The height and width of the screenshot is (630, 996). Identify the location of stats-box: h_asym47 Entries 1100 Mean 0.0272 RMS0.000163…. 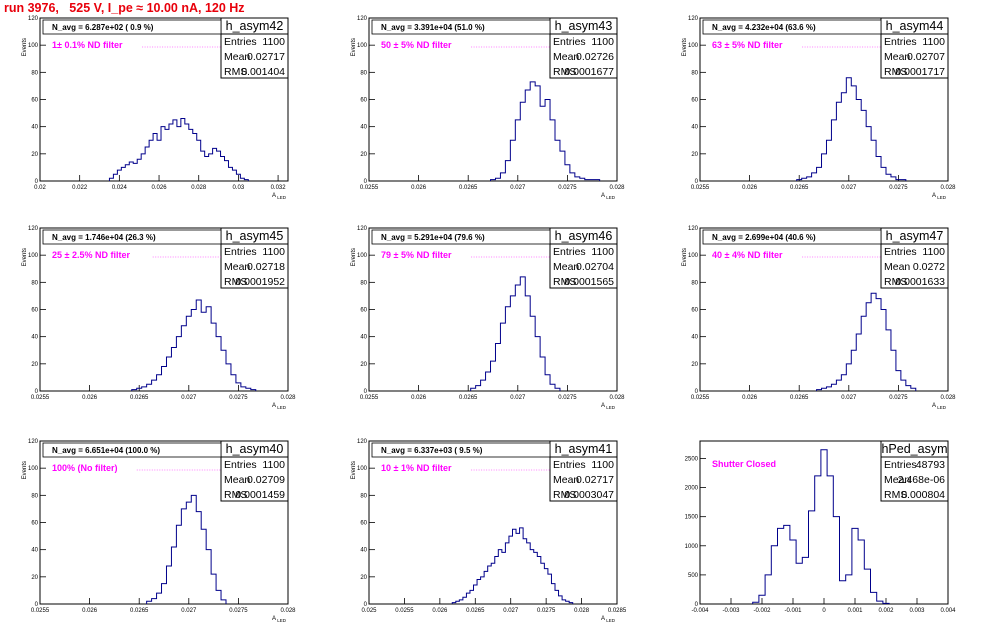
(914, 258).